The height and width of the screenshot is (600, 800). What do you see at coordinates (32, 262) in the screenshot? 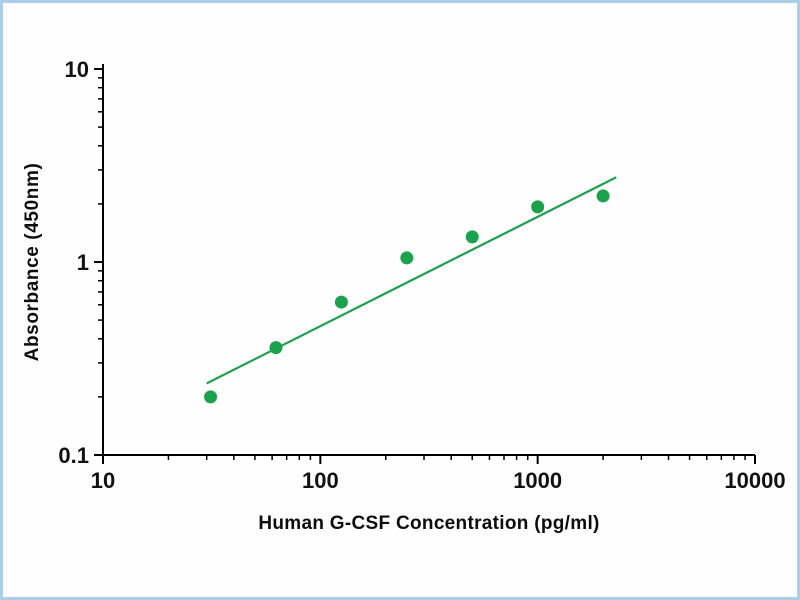
I see `y-axis-title: Absorbance (450nm)` at bounding box center [32, 262].